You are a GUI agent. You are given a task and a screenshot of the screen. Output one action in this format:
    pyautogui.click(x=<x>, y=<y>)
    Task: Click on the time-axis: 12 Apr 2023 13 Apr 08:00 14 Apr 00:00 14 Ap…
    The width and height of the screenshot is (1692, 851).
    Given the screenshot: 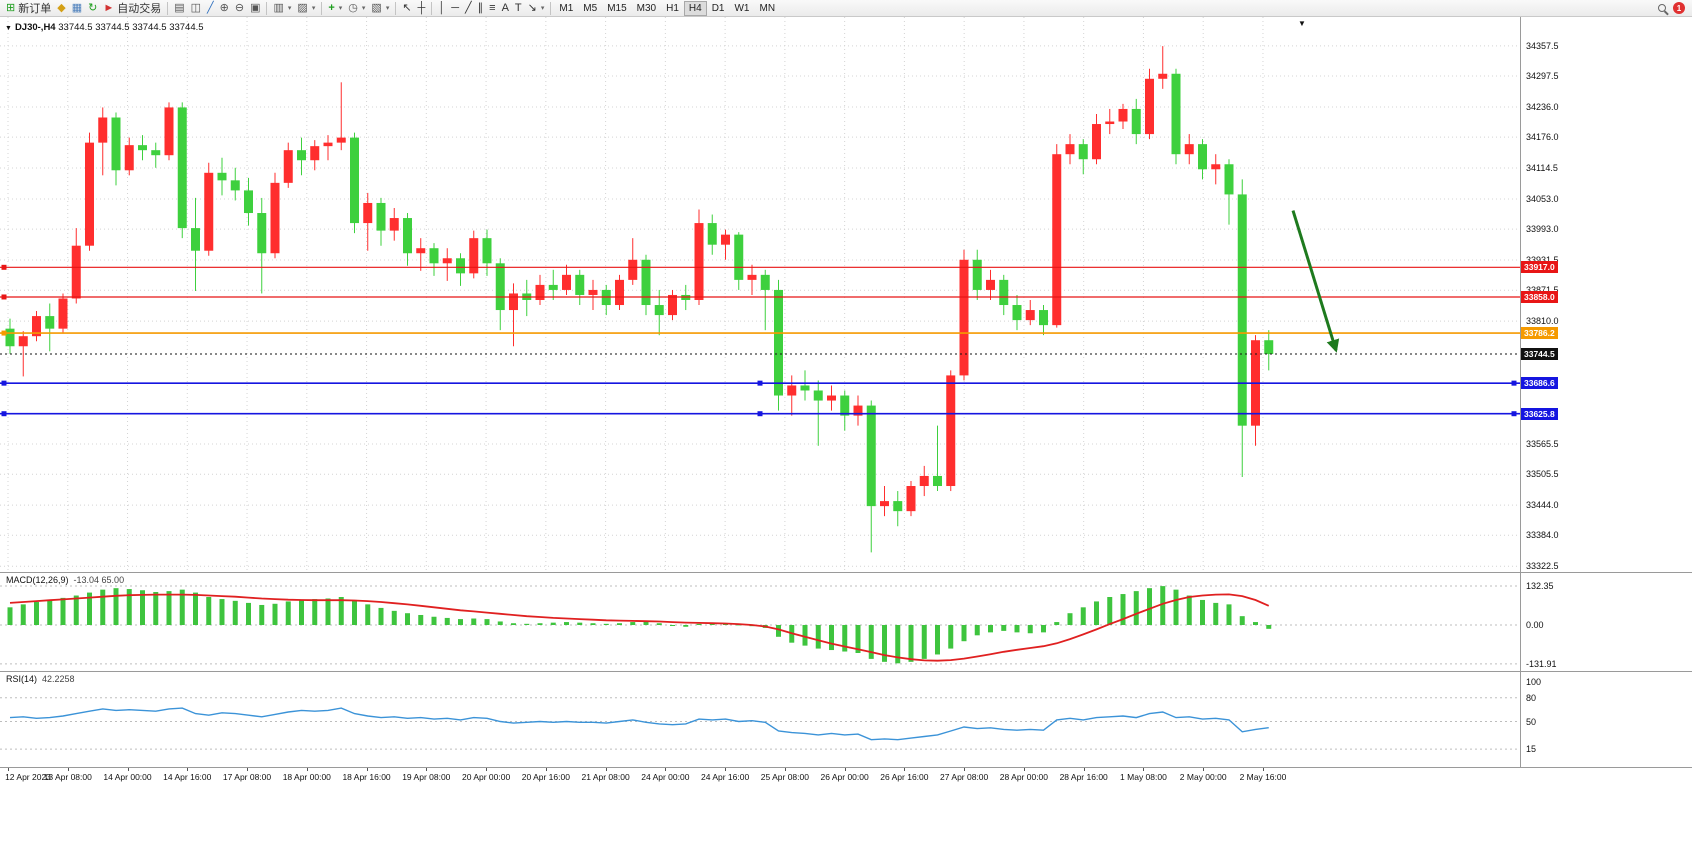 What is the action you would take?
    pyautogui.click(x=846, y=776)
    